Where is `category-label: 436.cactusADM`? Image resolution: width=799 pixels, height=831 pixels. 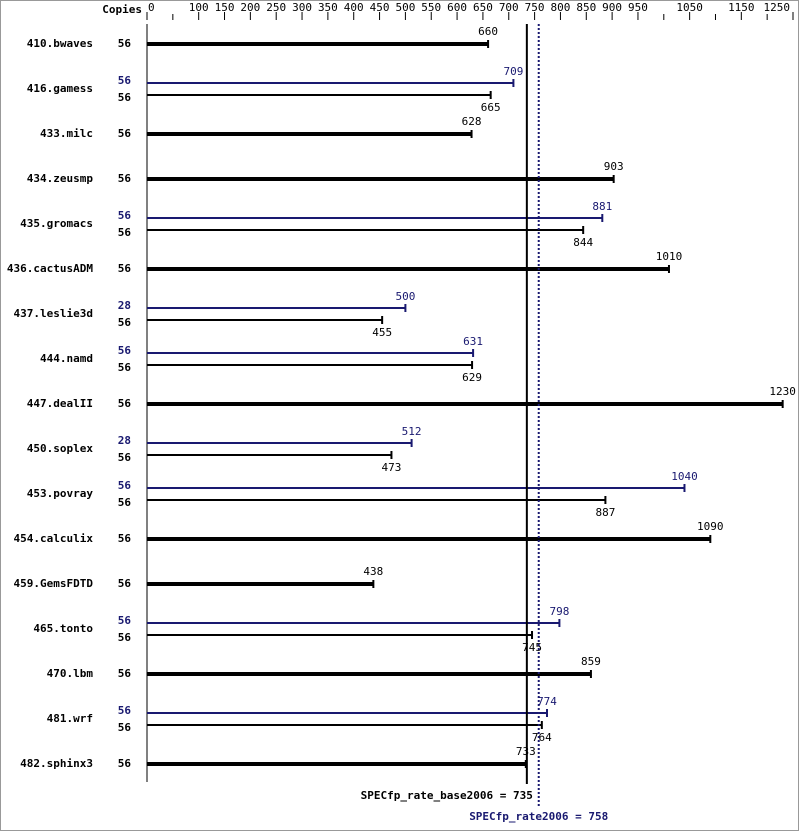 category-label: 436.cactusADM is located at coordinates (50, 268).